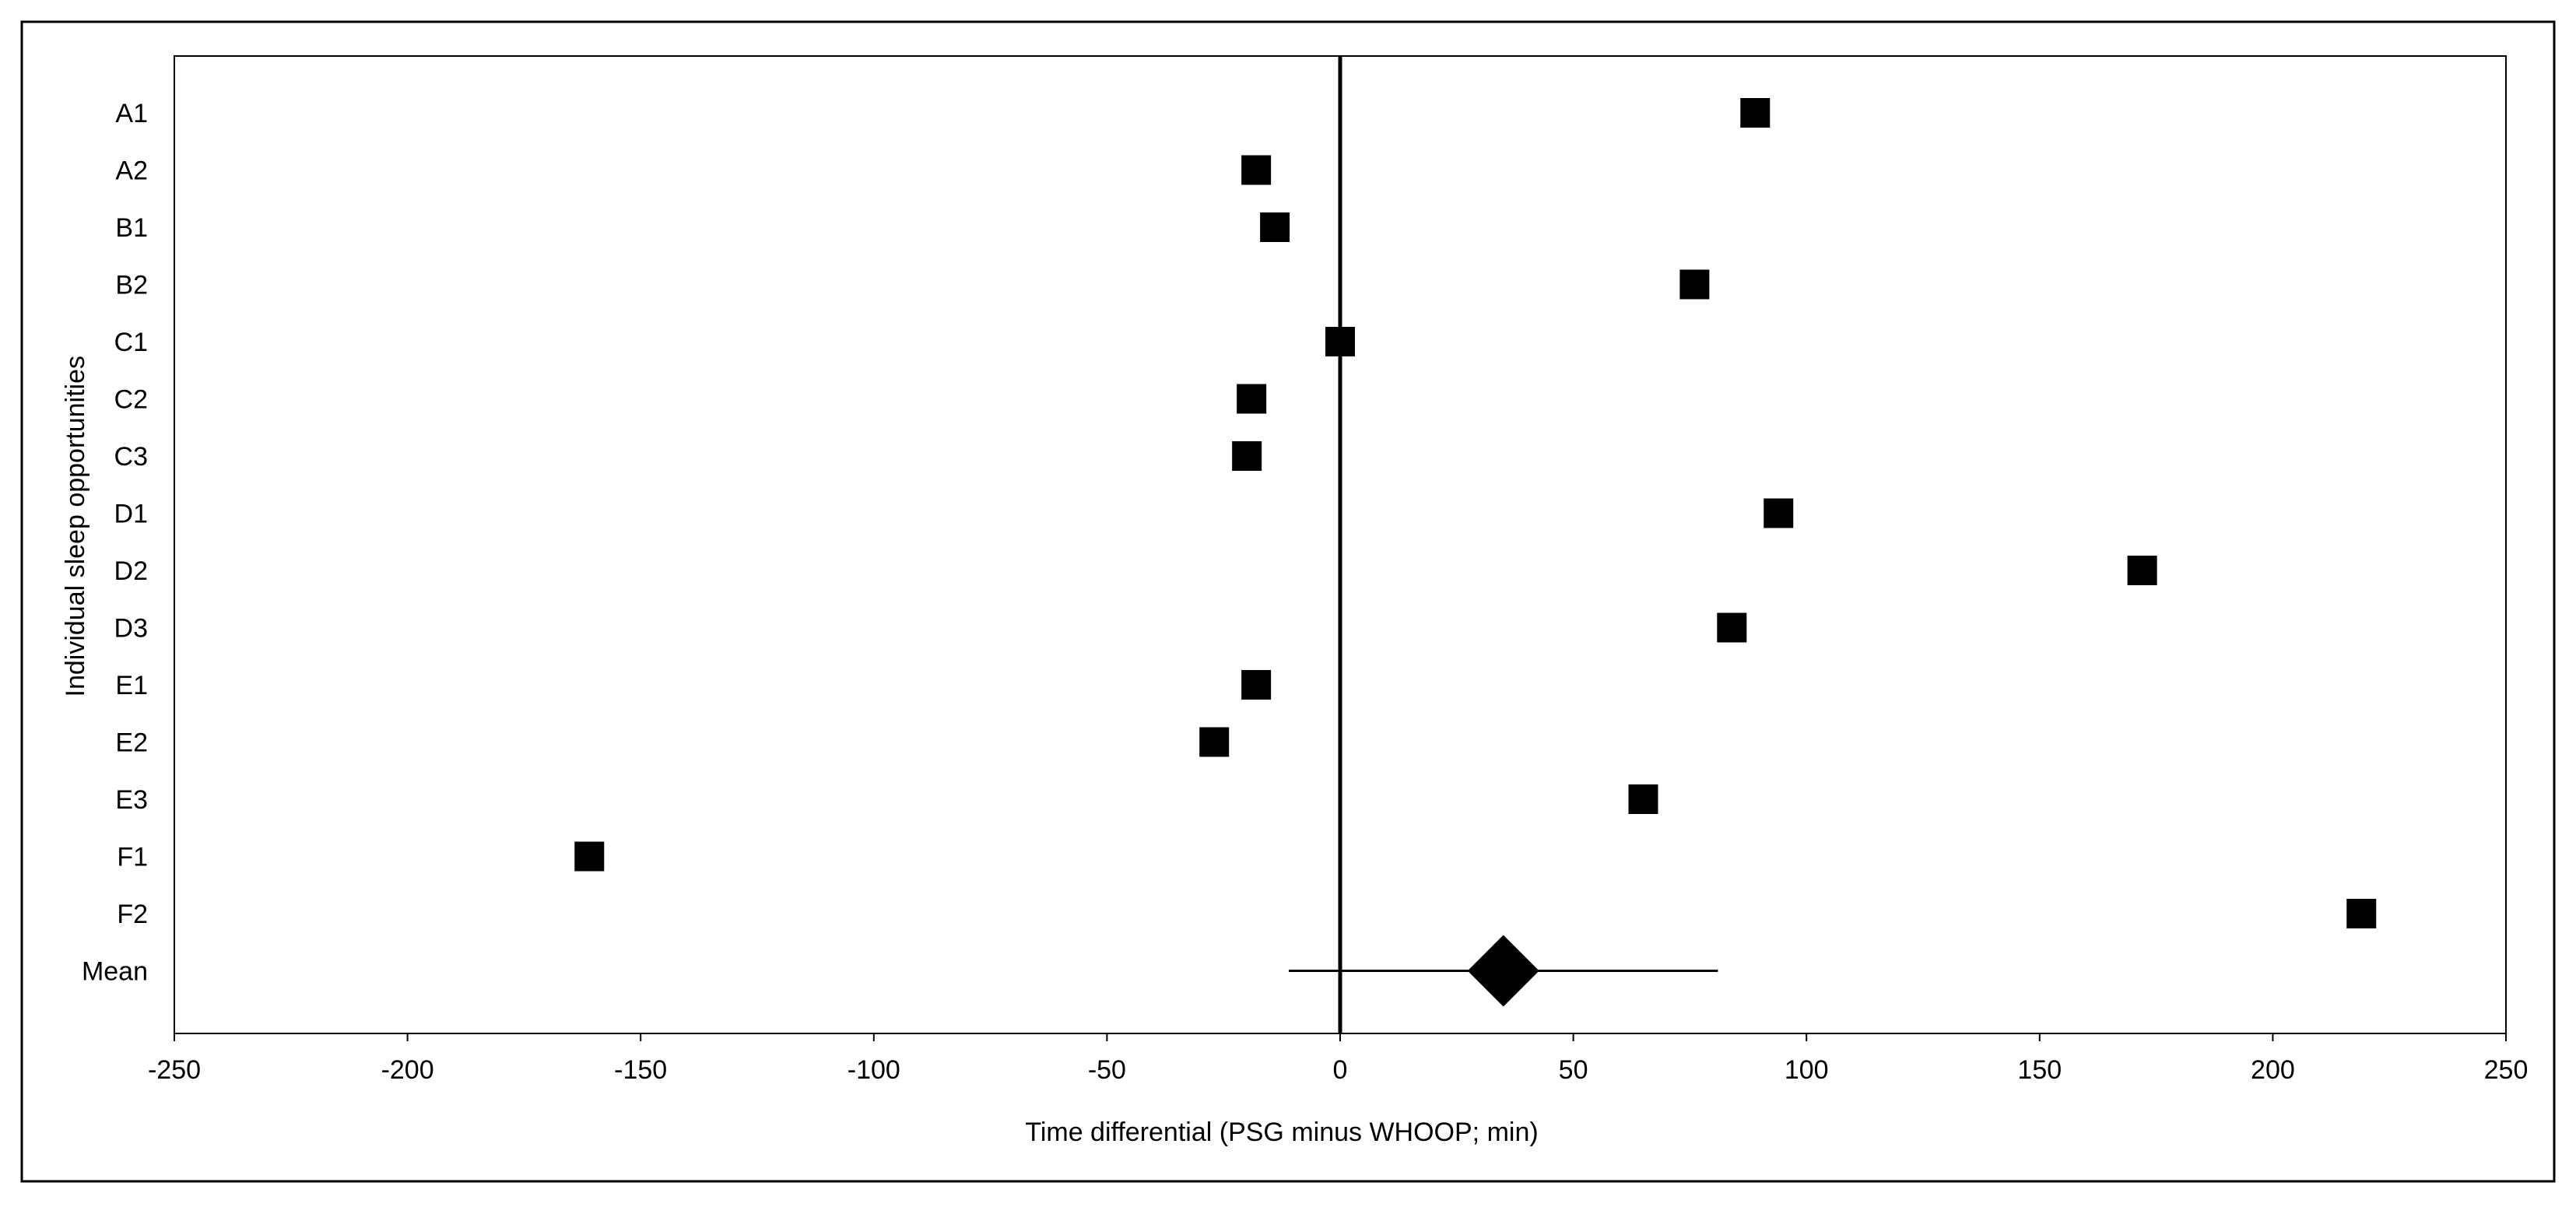 This screenshot has height=1207, width=2576. I want to click on mean-summary, so click(1504, 971).